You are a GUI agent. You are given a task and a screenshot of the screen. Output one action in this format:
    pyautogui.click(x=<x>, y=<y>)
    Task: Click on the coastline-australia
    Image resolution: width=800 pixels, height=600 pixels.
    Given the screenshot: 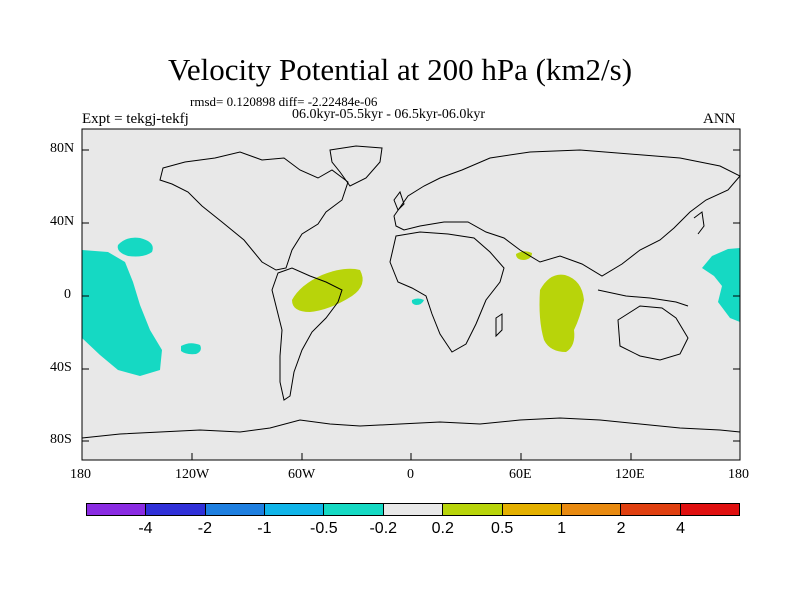 What is the action you would take?
    pyautogui.click(x=653, y=333)
    